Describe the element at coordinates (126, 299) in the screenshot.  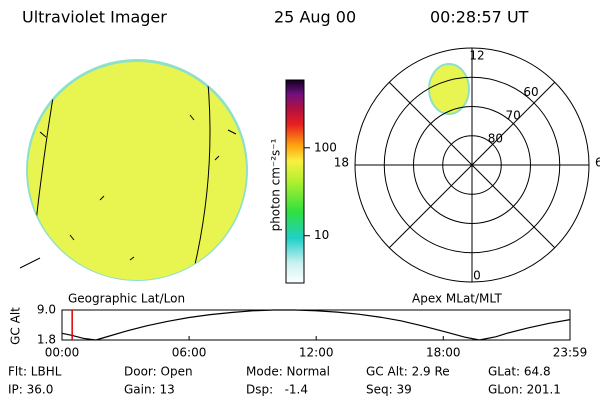
I see `image-caption: Geographic Lat/Lon` at that location.